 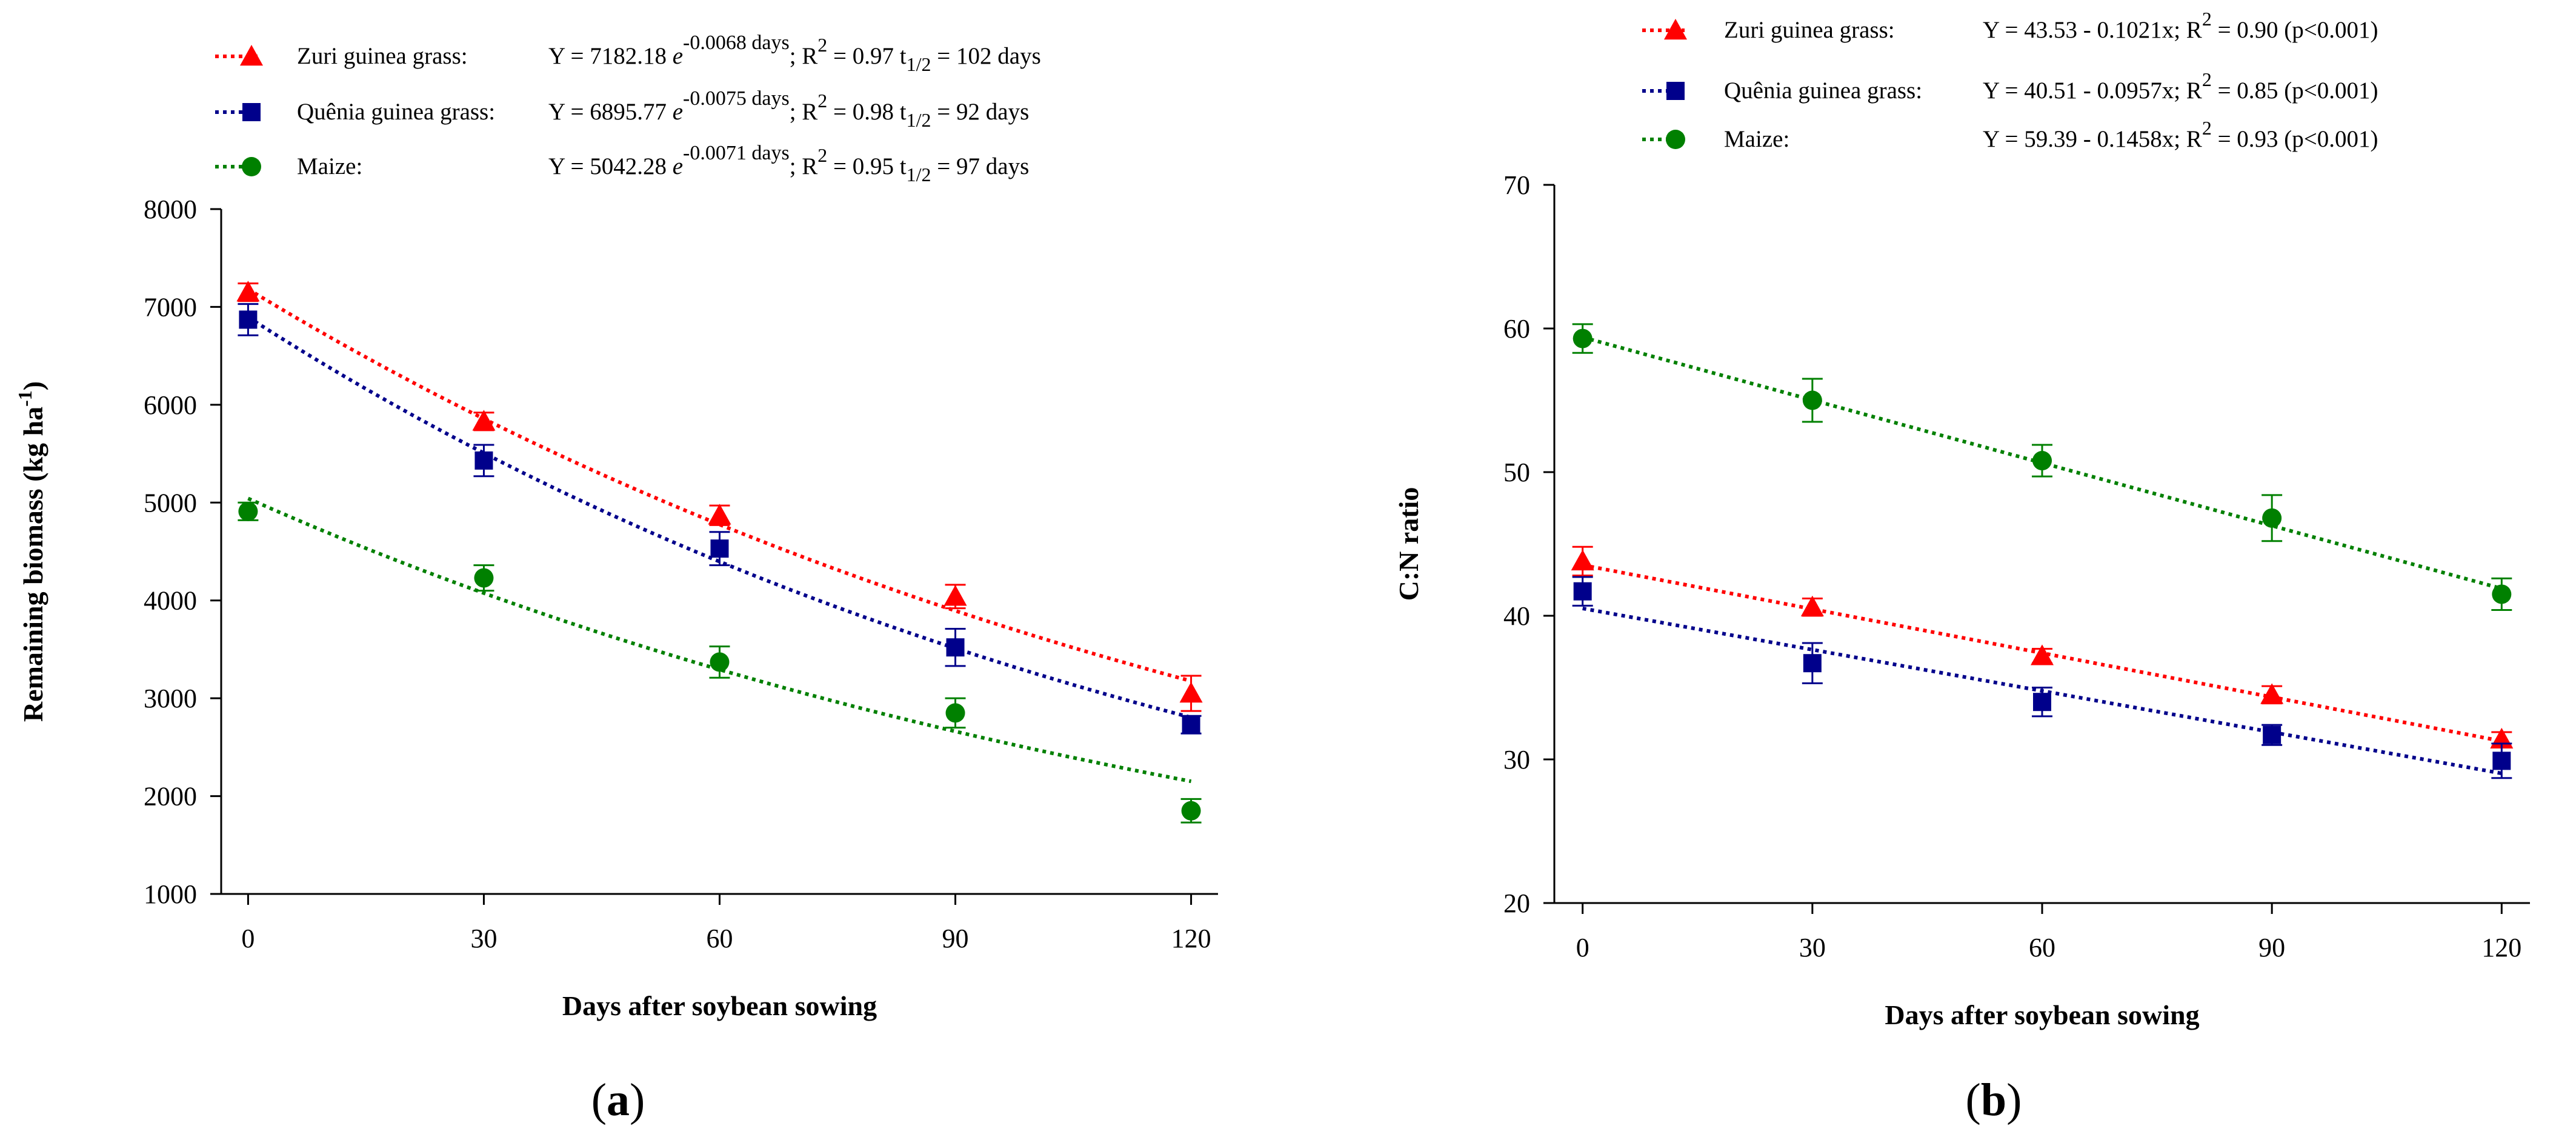 I want to click on legend-equation: Y = 59.39 - 0.1458x; R2 = 0.93 (p<0.001), so click(x=2180, y=134).